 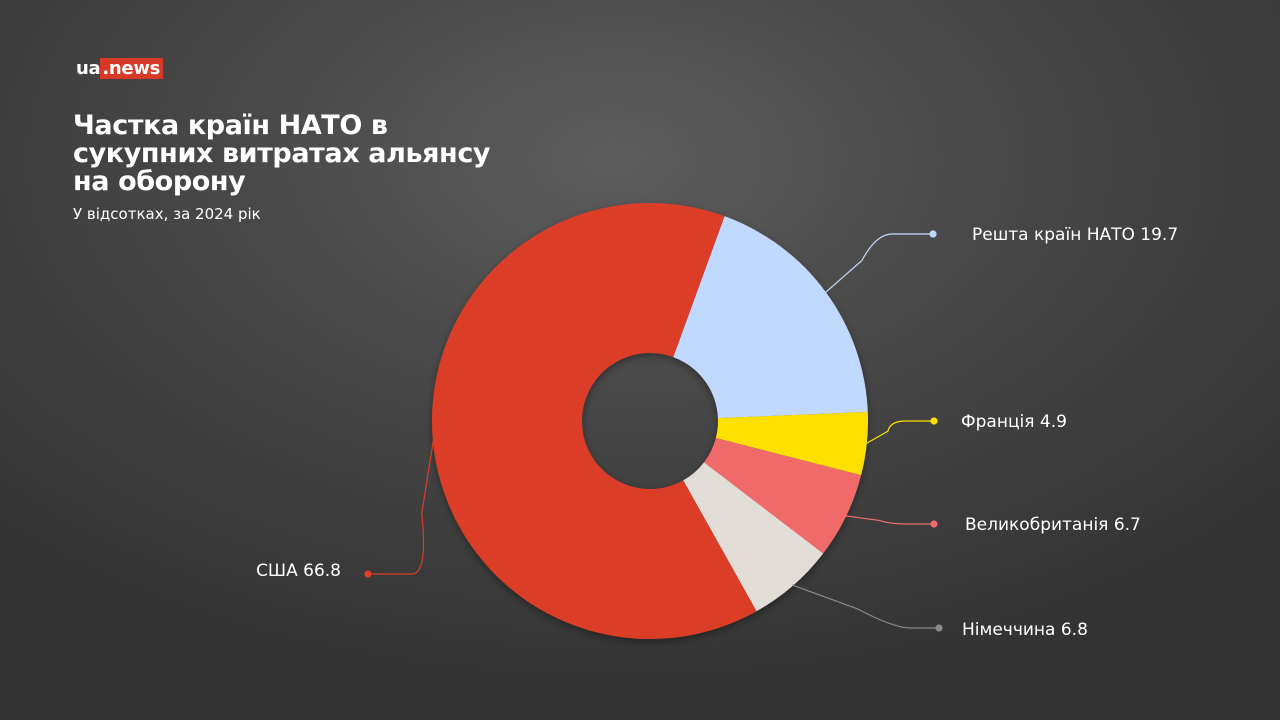 What do you see at coordinates (865, 606) in the screenshot?
I see `leader-line-німеччина` at bounding box center [865, 606].